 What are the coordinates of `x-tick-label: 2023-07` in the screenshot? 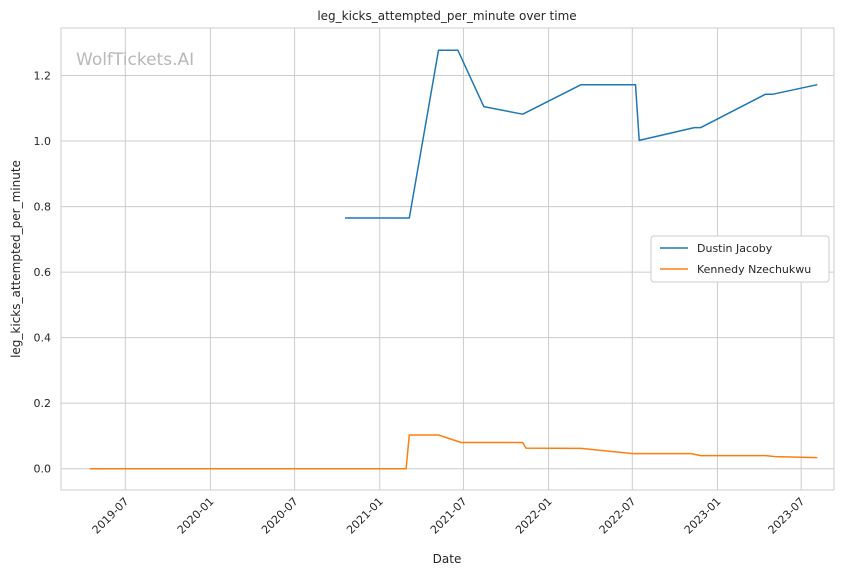 It's located at (787, 516).